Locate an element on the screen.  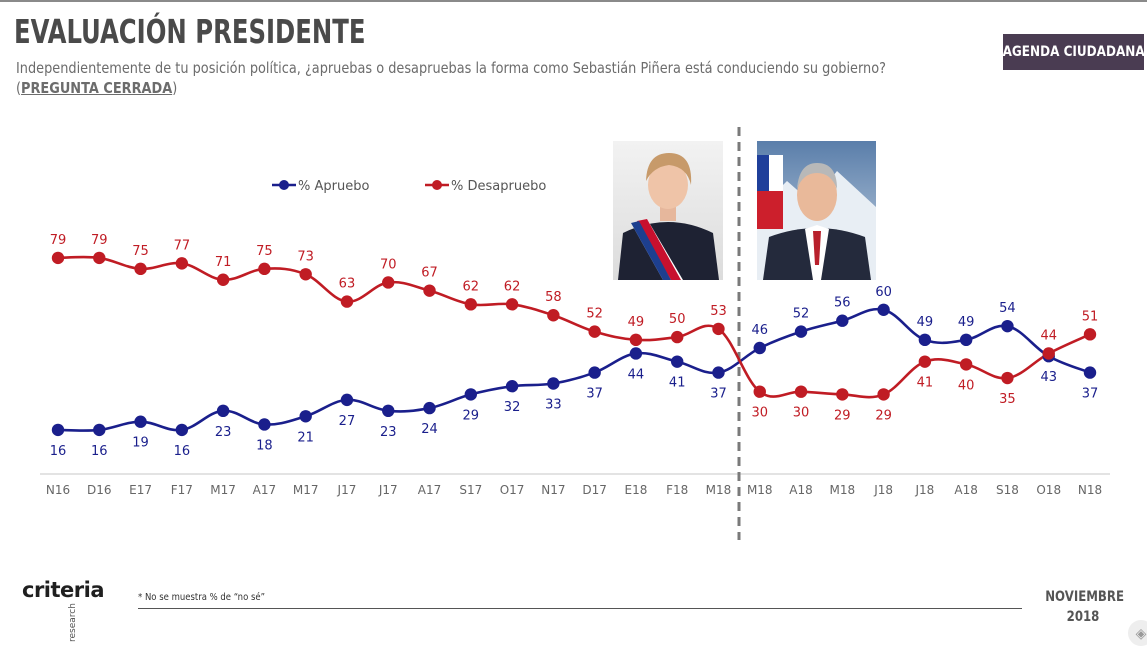
x-tick-label: J18 is located at coordinates (883, 490).